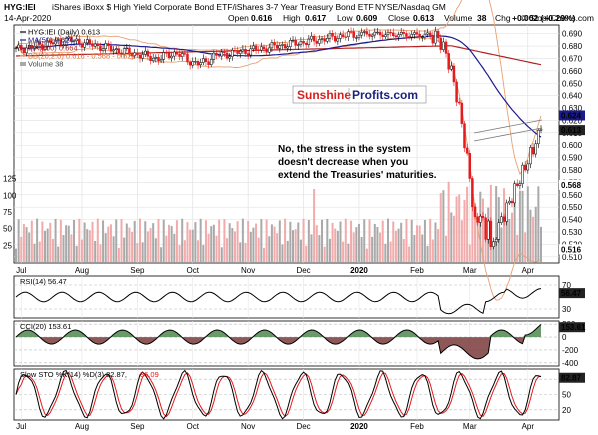 Image resolution: width=598 pixels, height=435 pixels. Describe the element at coordinates (7, 212) in the screenshot. I see `volume-tick-label: 75` at that location.